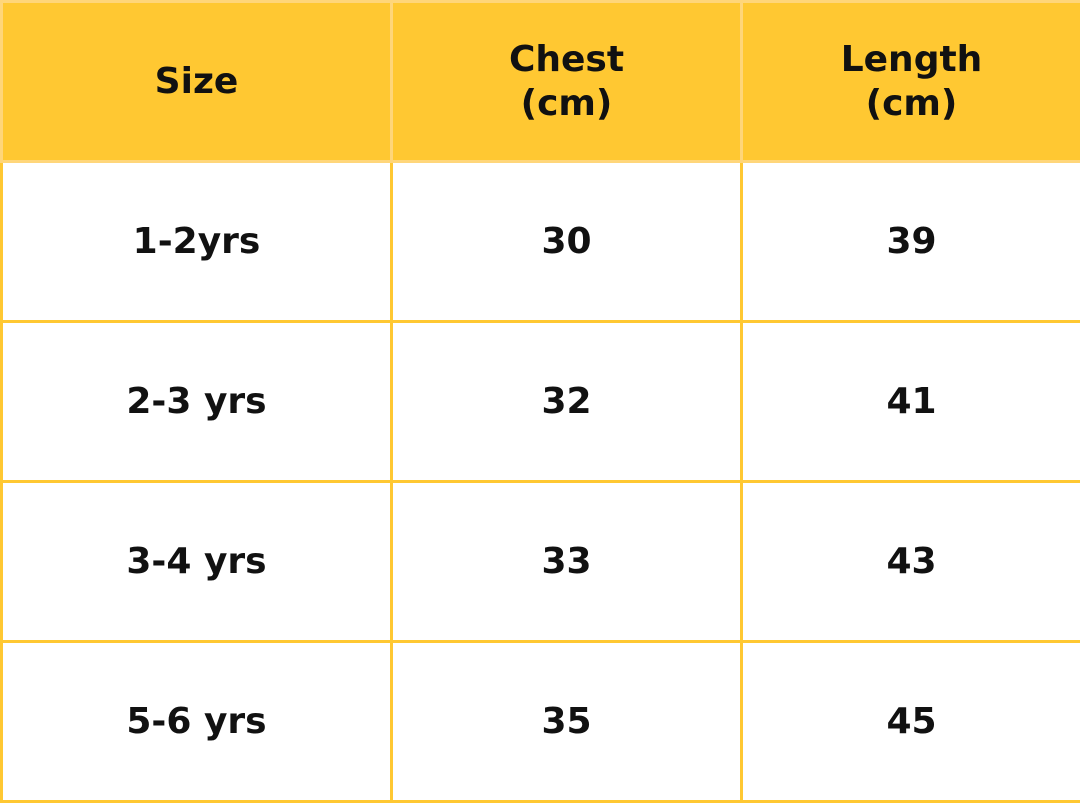  I want to click on cell-size: 3-4 yrs, so click(196, 561).